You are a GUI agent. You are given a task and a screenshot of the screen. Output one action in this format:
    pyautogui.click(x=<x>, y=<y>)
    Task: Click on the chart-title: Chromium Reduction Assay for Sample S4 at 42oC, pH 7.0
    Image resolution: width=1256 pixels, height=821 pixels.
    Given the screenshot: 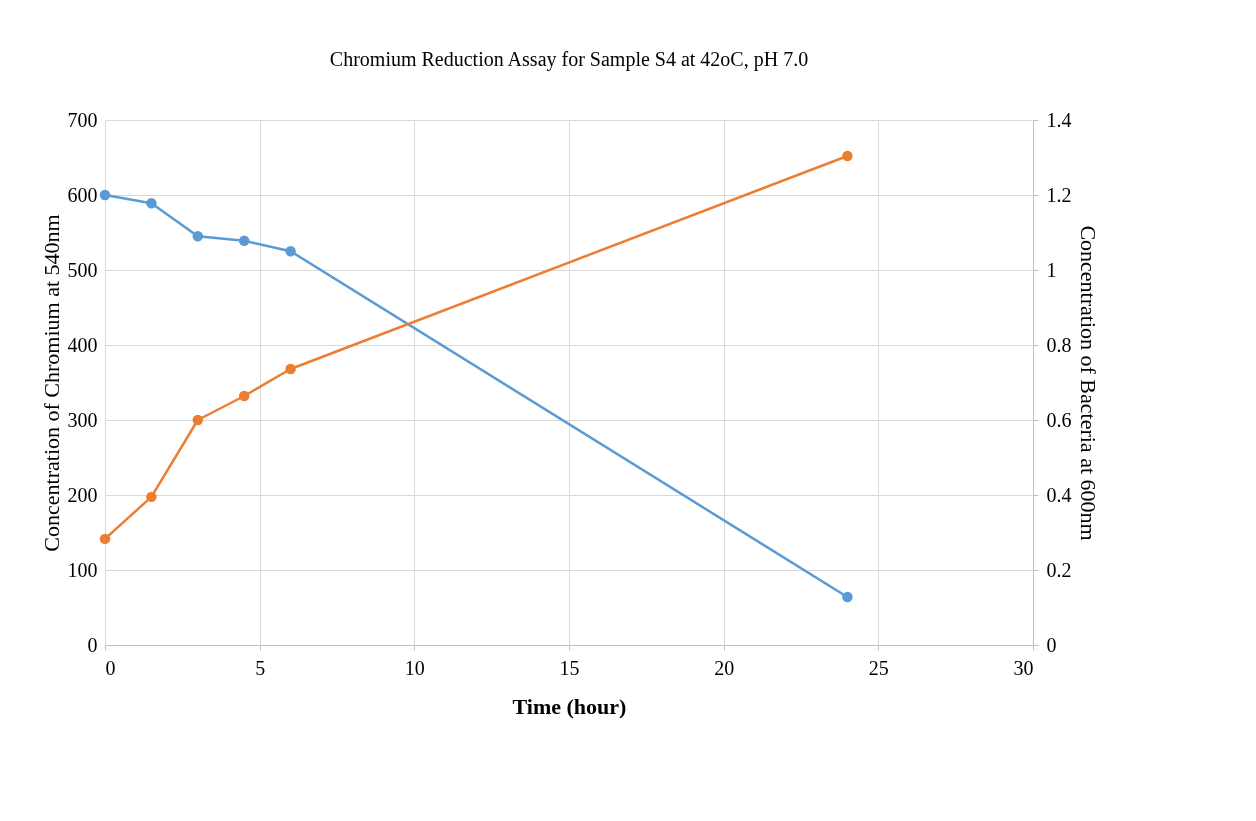 What is the action you would take?
    pyautogui.click(x=569, y=59)
    